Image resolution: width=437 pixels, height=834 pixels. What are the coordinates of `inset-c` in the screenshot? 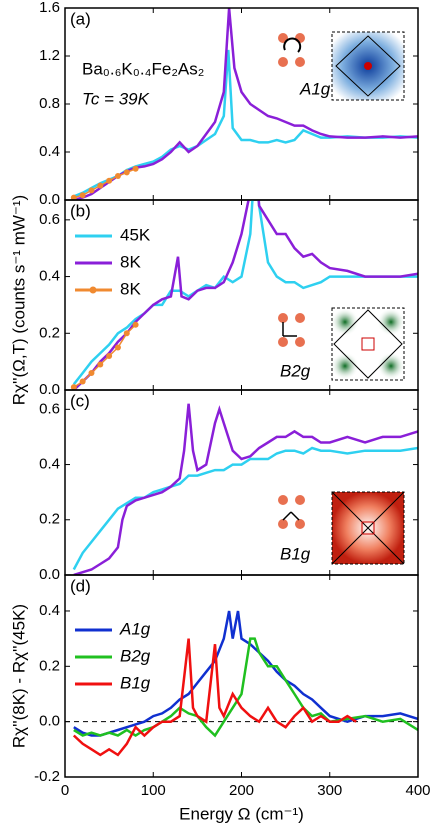 It's located at (341, 528).